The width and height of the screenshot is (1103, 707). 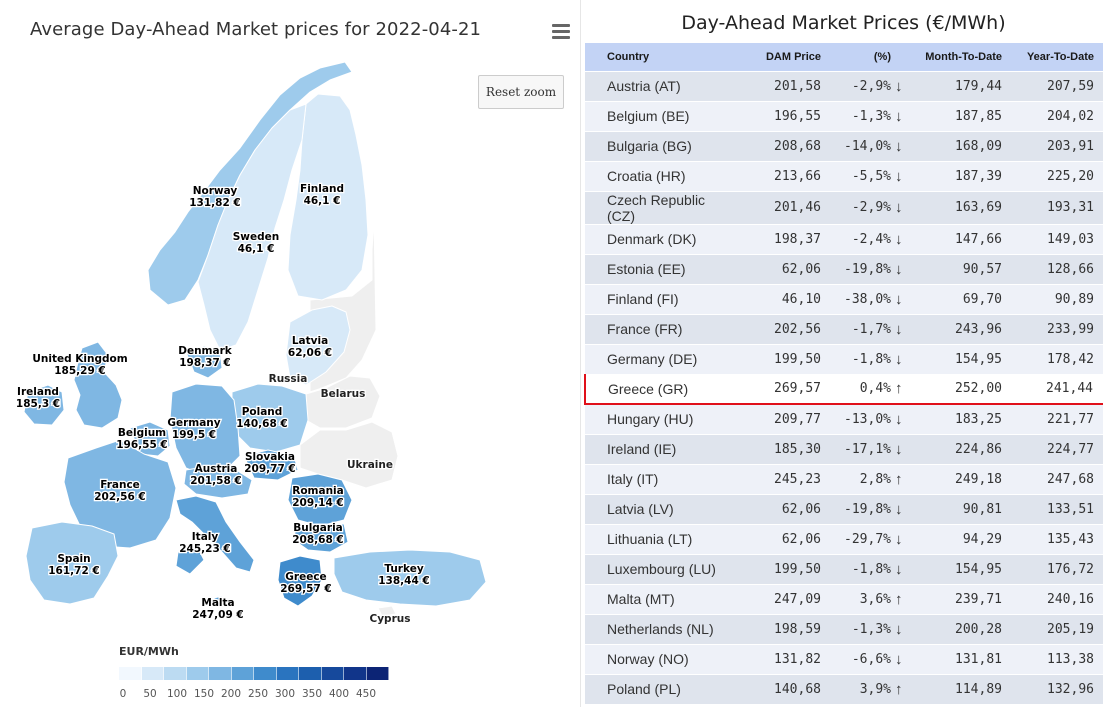 I want to click on region-romania, so click(x=320, y=500).